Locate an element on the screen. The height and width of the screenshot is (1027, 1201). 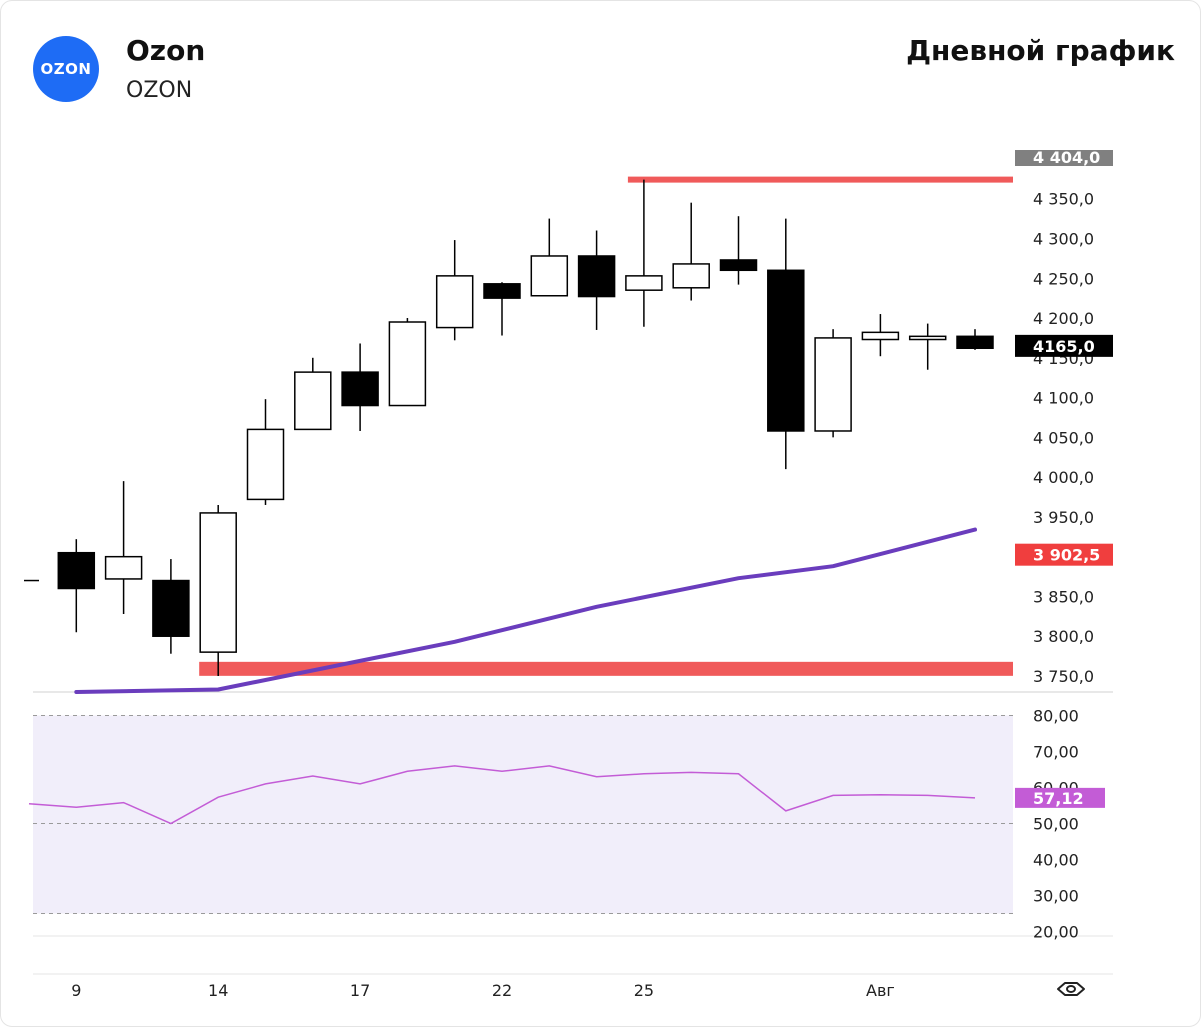
rsi-value-tag is located at coordinates (1060, 797).